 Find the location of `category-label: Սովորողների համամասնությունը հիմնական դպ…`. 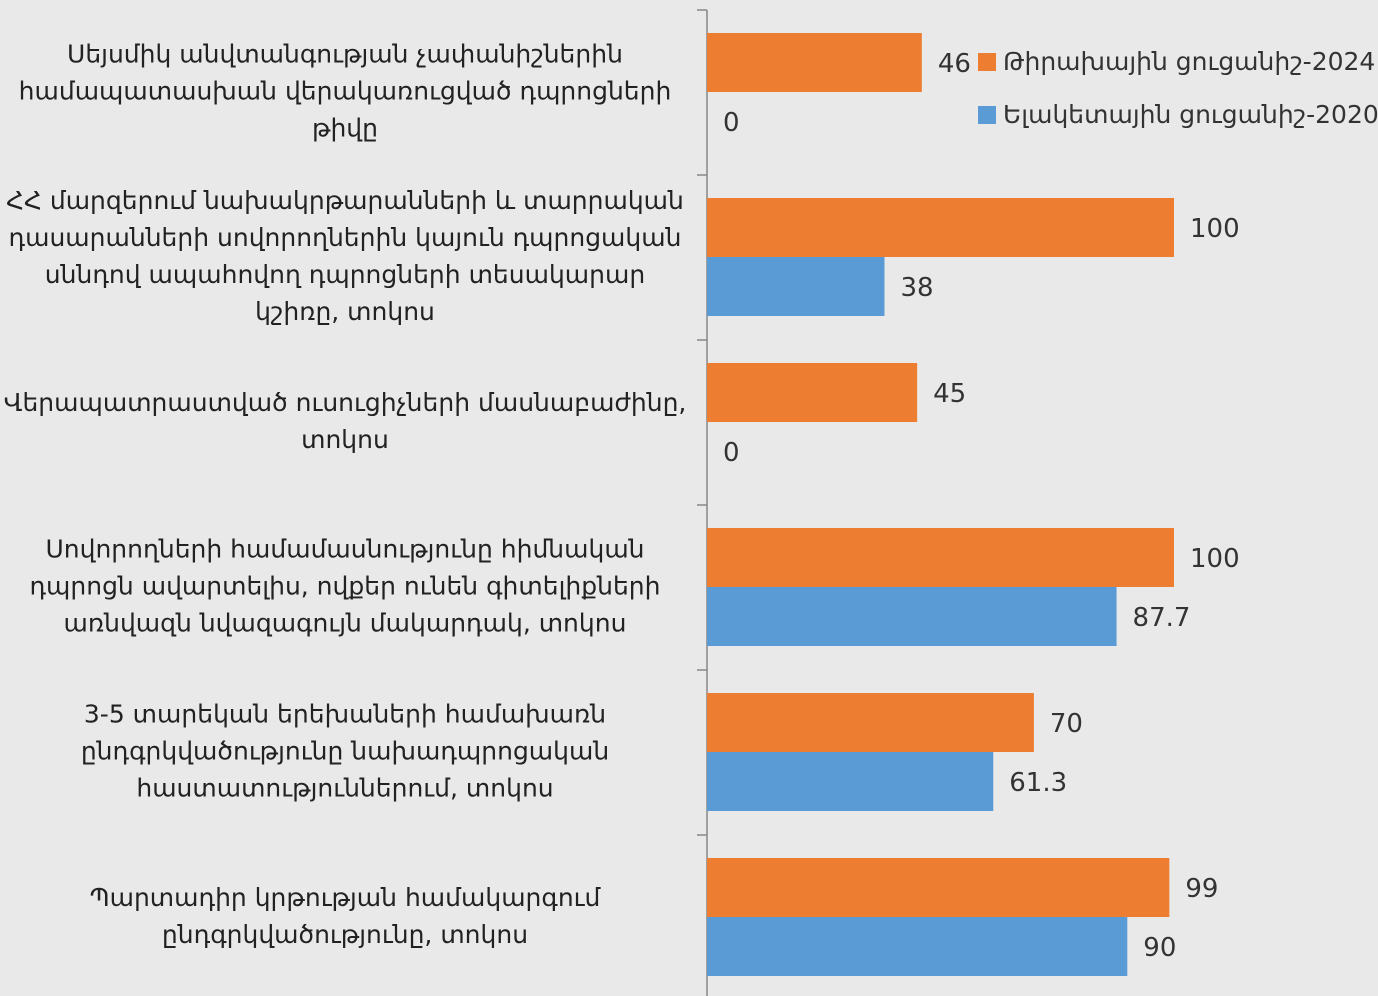

category-label: Սովորողների համամասնությունը հիմնական դպ… is located at coordinates (345, 585).